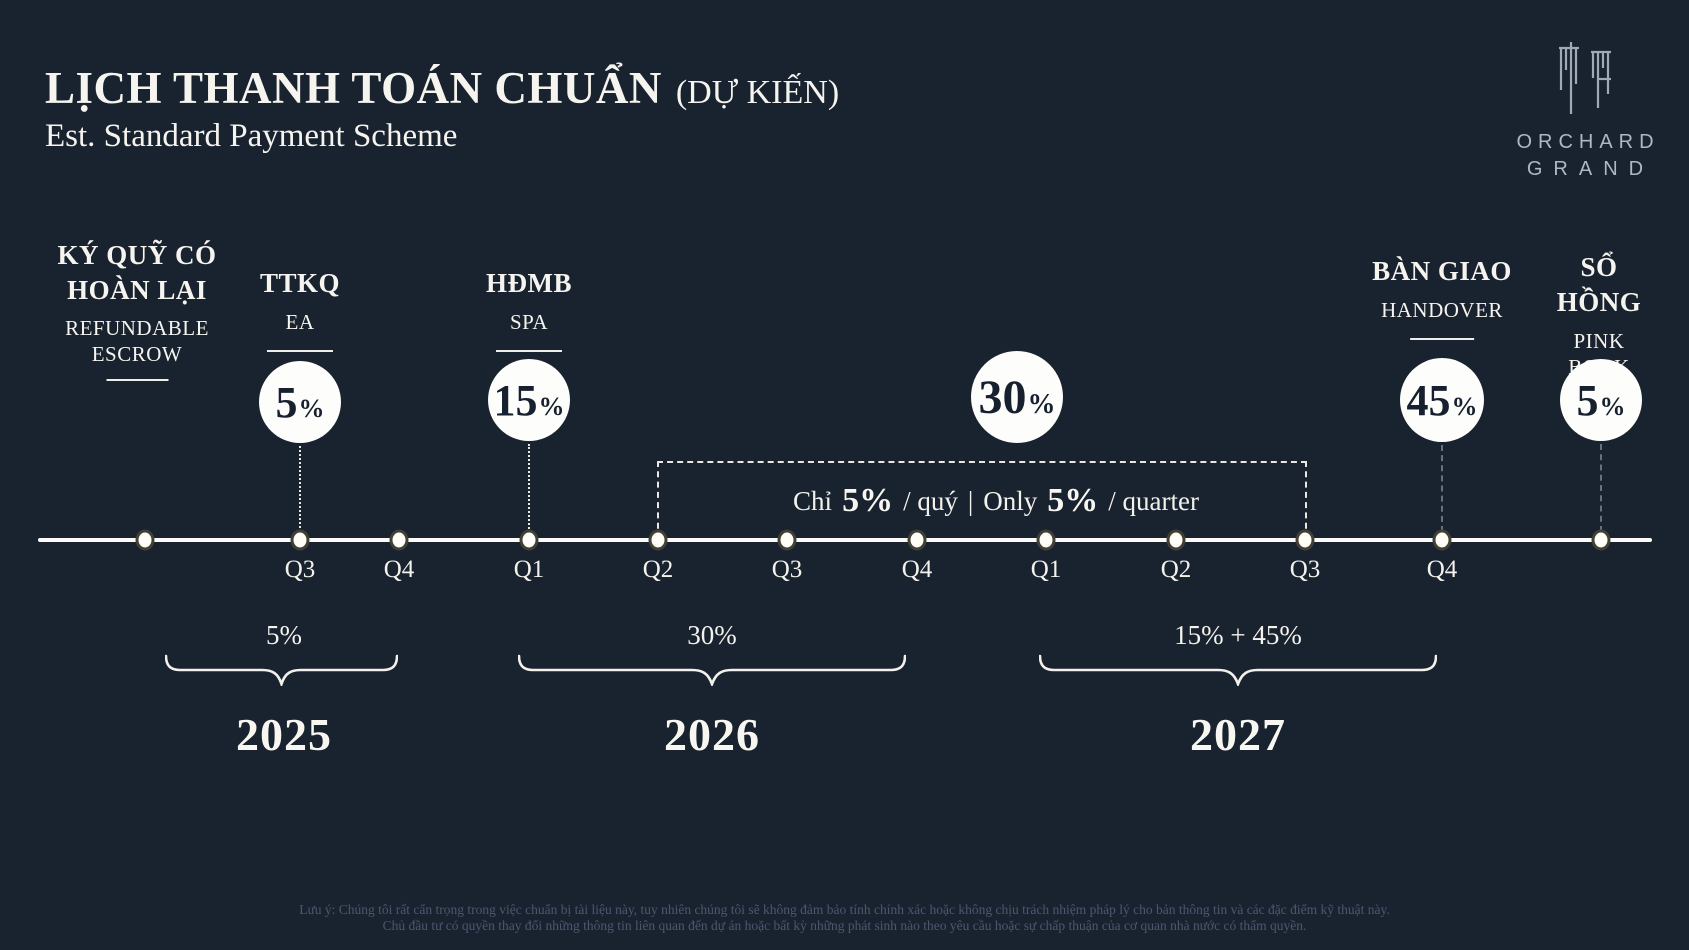  Describe the element at coordinates (284, 734) in the screenshot. I see `period-year: 2025` at that location.